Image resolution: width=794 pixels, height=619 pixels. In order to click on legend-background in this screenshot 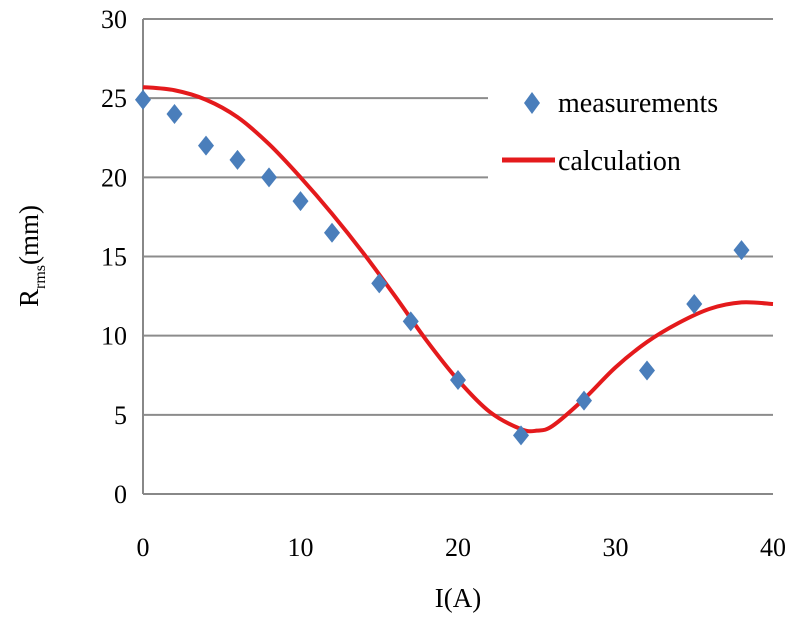, I will do `click(638, 130)`.